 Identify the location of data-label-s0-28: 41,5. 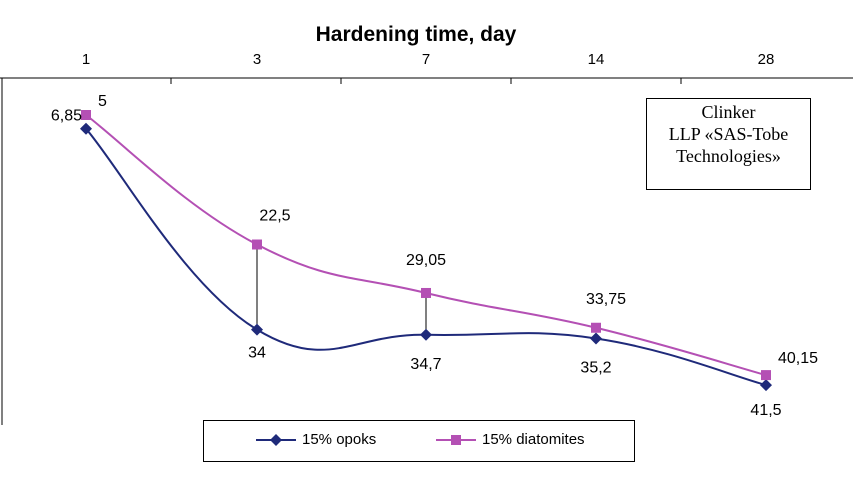
(765, 410).